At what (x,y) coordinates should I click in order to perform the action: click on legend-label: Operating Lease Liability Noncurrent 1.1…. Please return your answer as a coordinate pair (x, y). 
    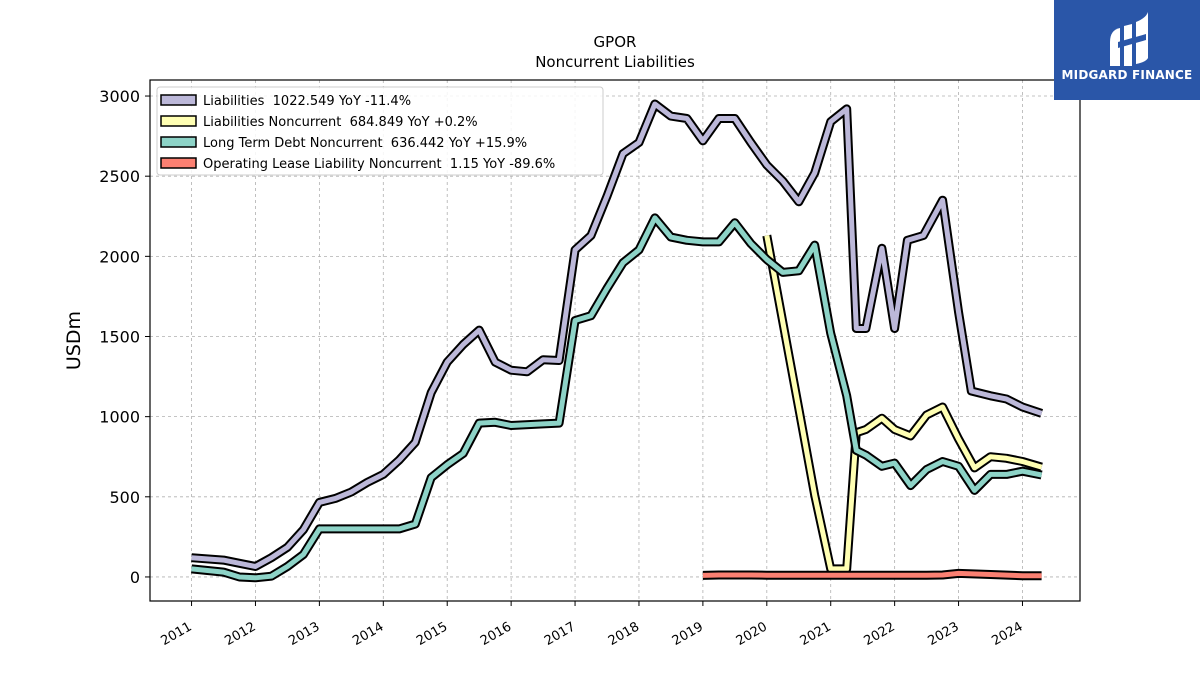
    Looking at the image, I should click on (379, 164).